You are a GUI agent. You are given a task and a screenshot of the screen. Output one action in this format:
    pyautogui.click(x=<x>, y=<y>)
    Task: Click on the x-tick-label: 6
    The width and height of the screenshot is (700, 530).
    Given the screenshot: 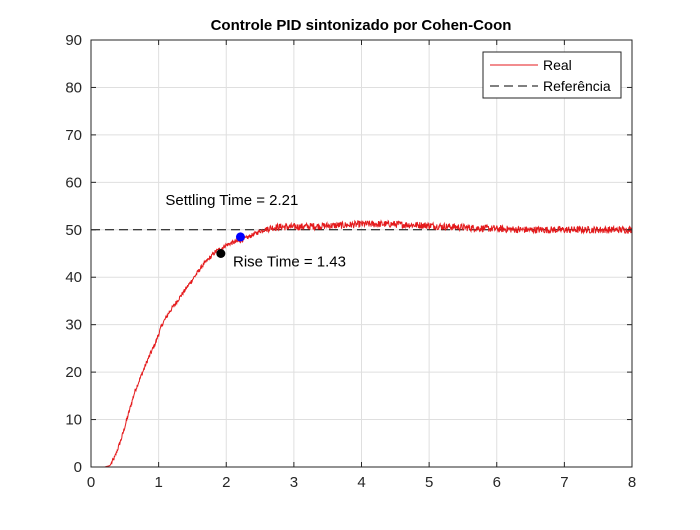 What is the action you would take?
    pyautogui.click(x=497, y=482)
    